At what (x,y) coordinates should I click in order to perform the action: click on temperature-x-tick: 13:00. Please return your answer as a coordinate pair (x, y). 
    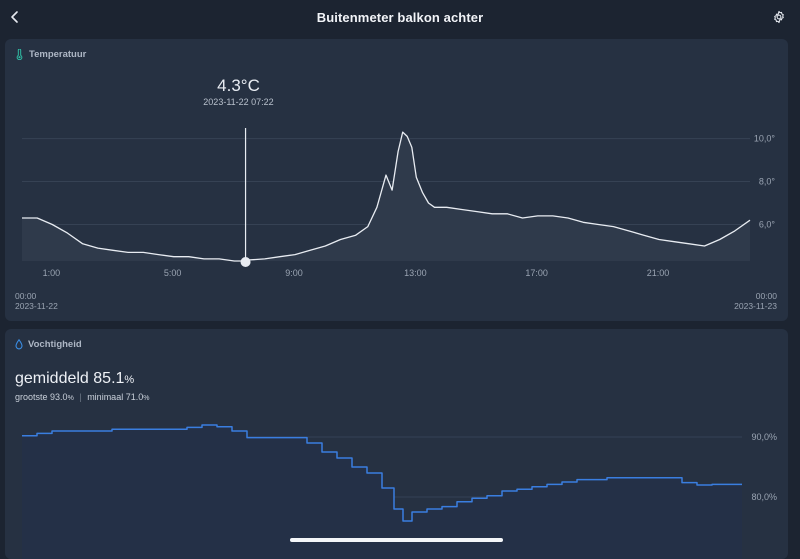
    Looking at the image, I should click on (415, 273).